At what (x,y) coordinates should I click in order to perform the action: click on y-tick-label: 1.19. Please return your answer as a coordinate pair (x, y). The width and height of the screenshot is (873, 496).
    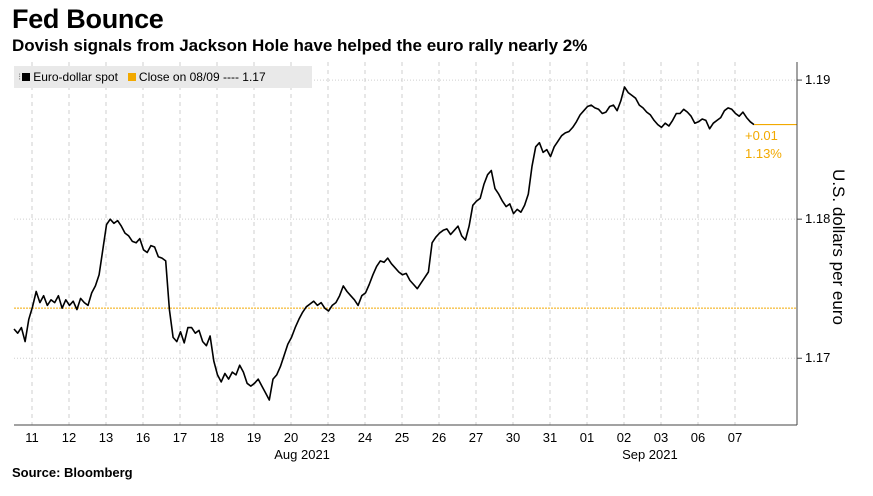
    Looking at the image, I should click on (817, 79).